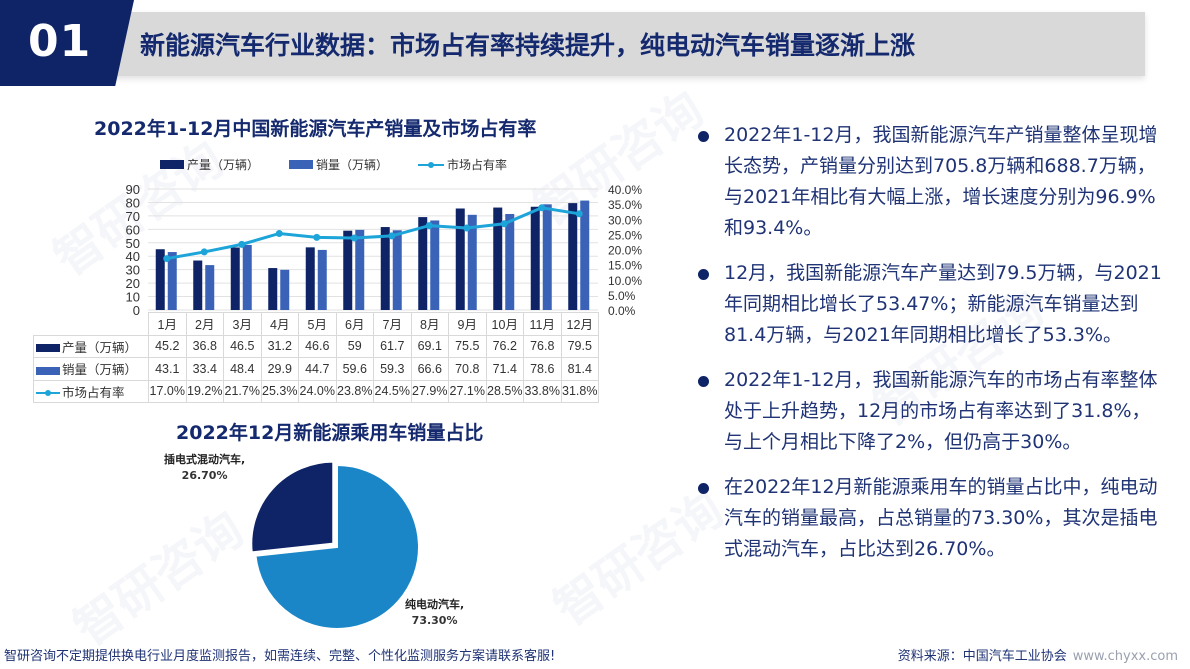  I want to click on month-header: 1月, so click(167, 324).